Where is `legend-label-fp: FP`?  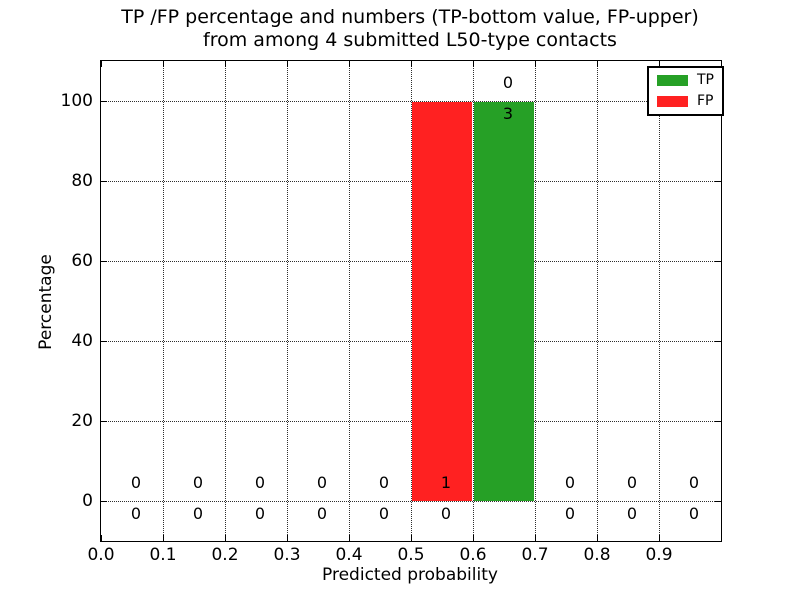 legend-label-fp: FP is located at coordinates (705, 101).